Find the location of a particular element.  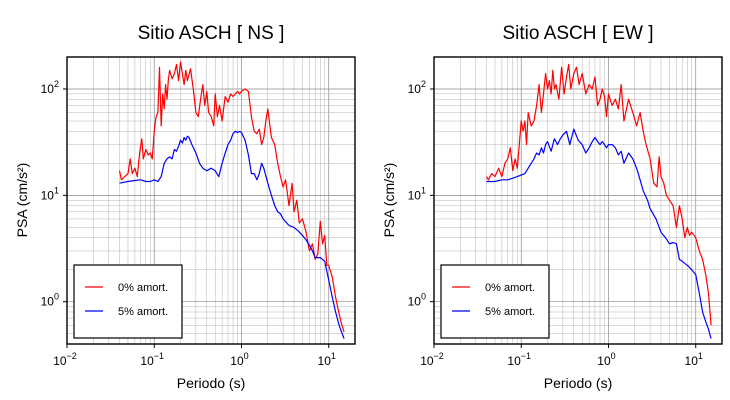

chart-title: Sitio ASCH [ NS ] is located at coordinates (211, 33).